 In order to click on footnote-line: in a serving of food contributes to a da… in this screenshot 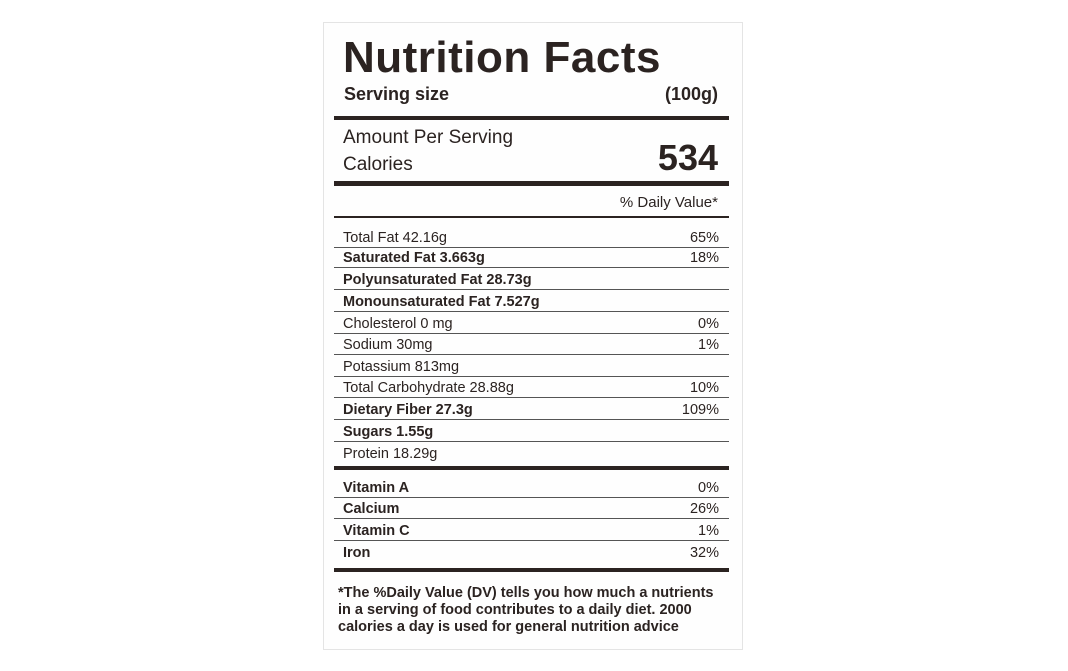, I will do `click(515, 610)`.